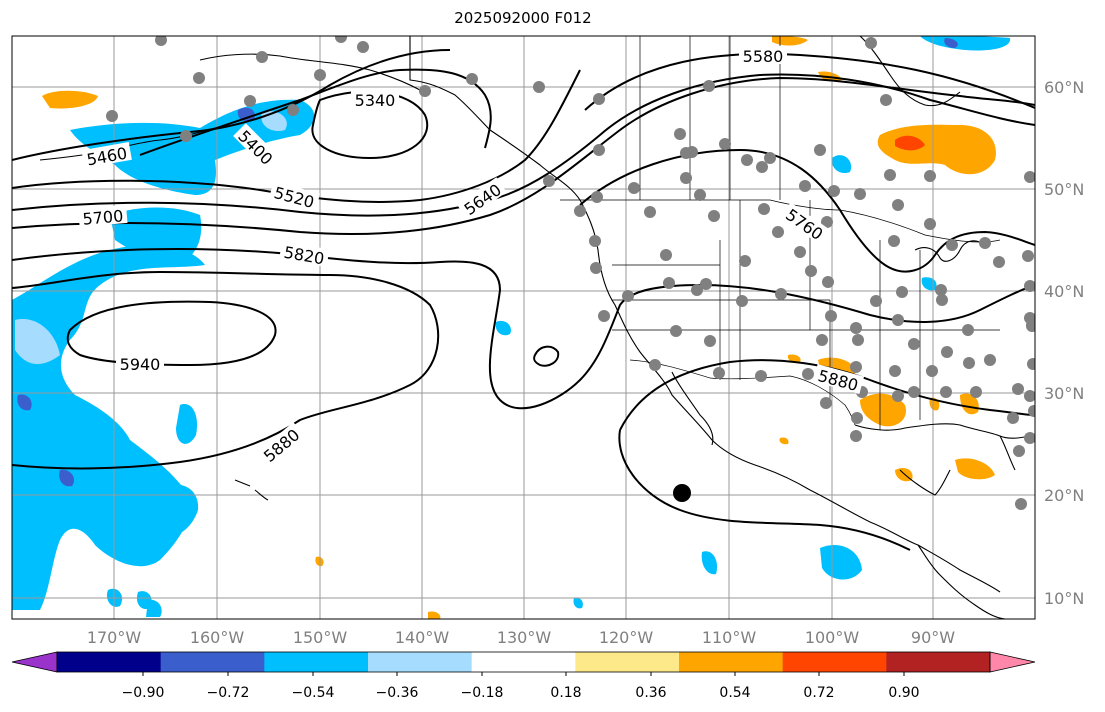  Describe the element at coordinates (903, 693) in the screenshot. I see `colorbar-tick-label: 0.90` at that location.